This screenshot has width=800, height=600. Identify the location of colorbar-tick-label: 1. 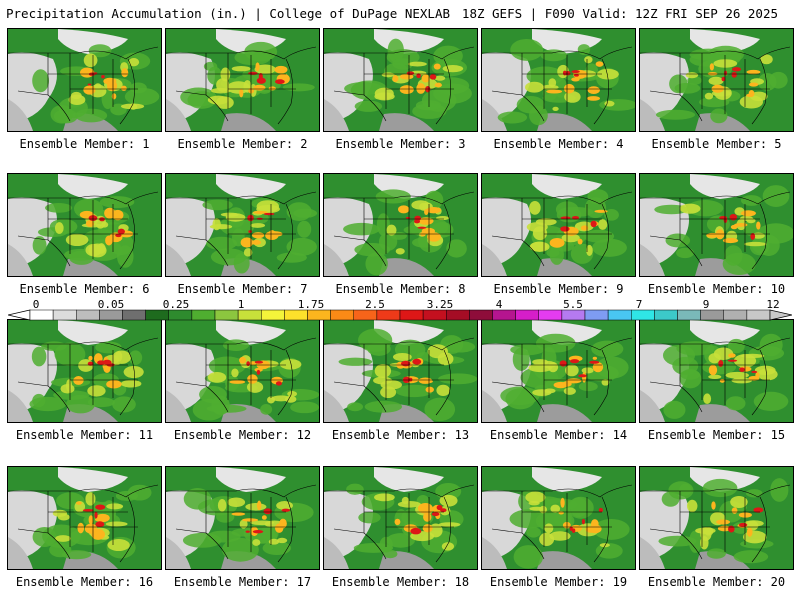
(241, 304).